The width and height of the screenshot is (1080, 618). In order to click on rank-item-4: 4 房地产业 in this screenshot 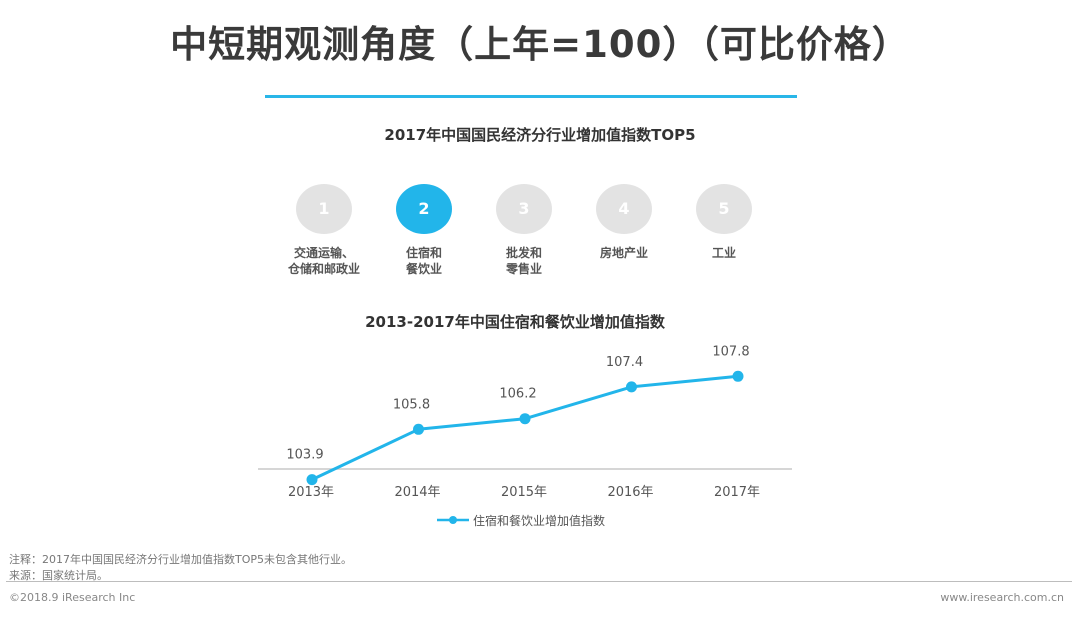, I will do `click(624, 222)`.